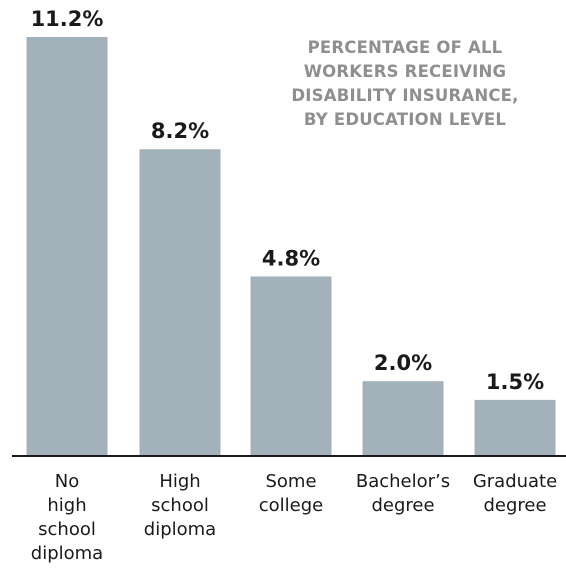 This screenshot has height=571, width=566. What do you see at coordinates (405, 95) in the screenshot?
I see `chart-title-line: DISABILITY INSURANCE,` at bounding box center [405, 95].